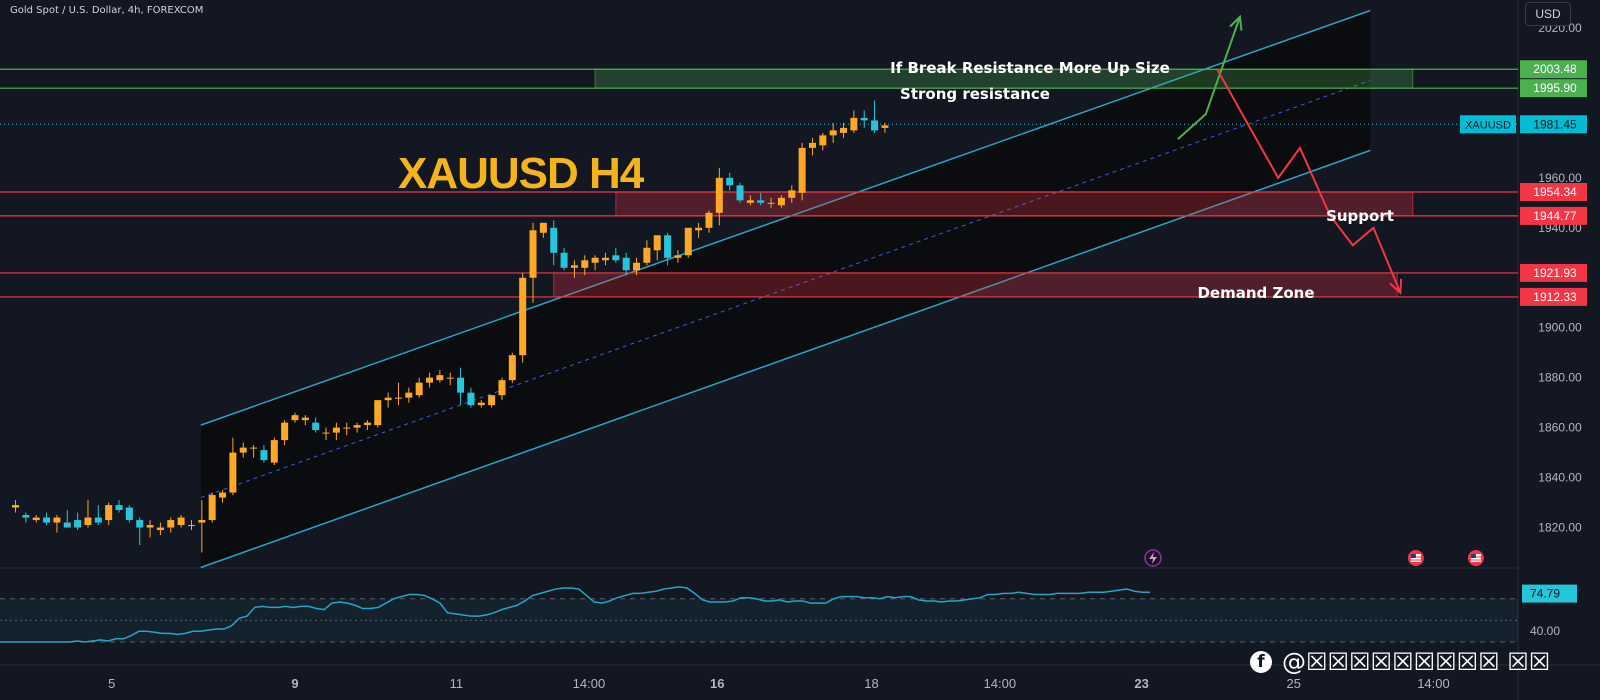 The width and height of the screenshot is (1600, 700). Describe the element at coordinates (1553, 124) in the screenshot. I see `current-price-box` at that location.